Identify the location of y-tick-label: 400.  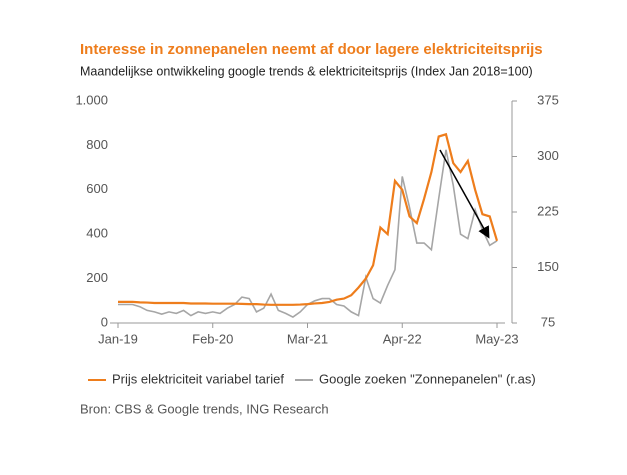
(97, 233).